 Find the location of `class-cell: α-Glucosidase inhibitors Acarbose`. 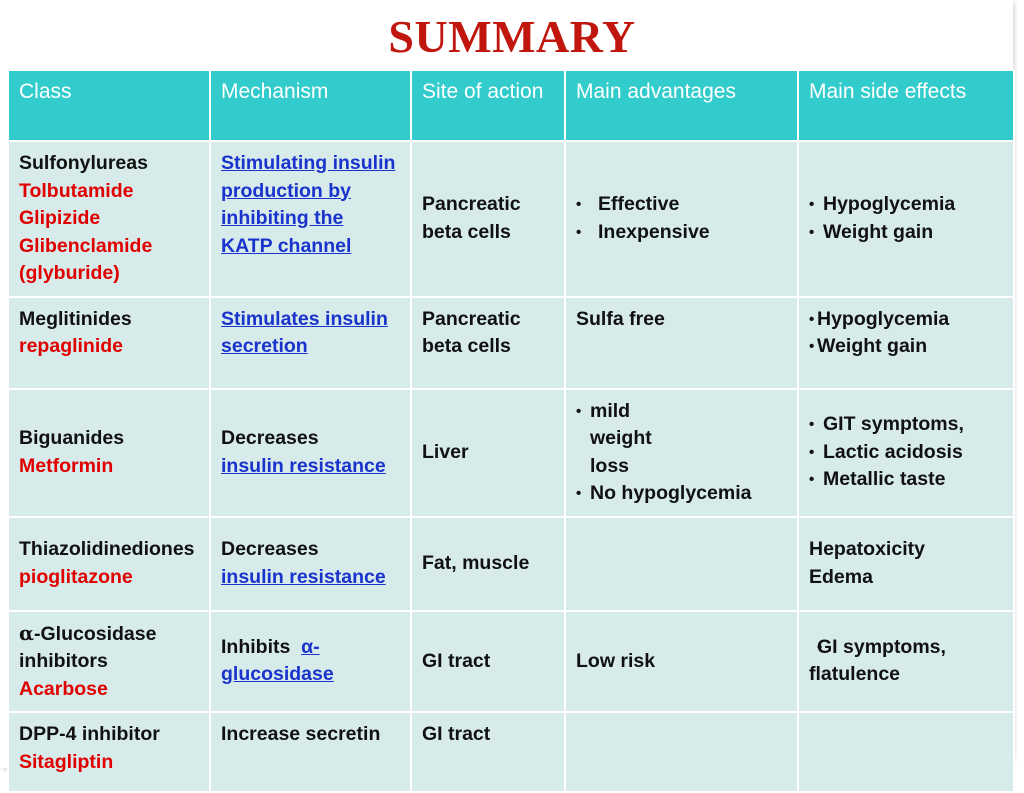

class-cell: α-Glucosidase inhibitors Acarbose is located at coordinates (109, 661).